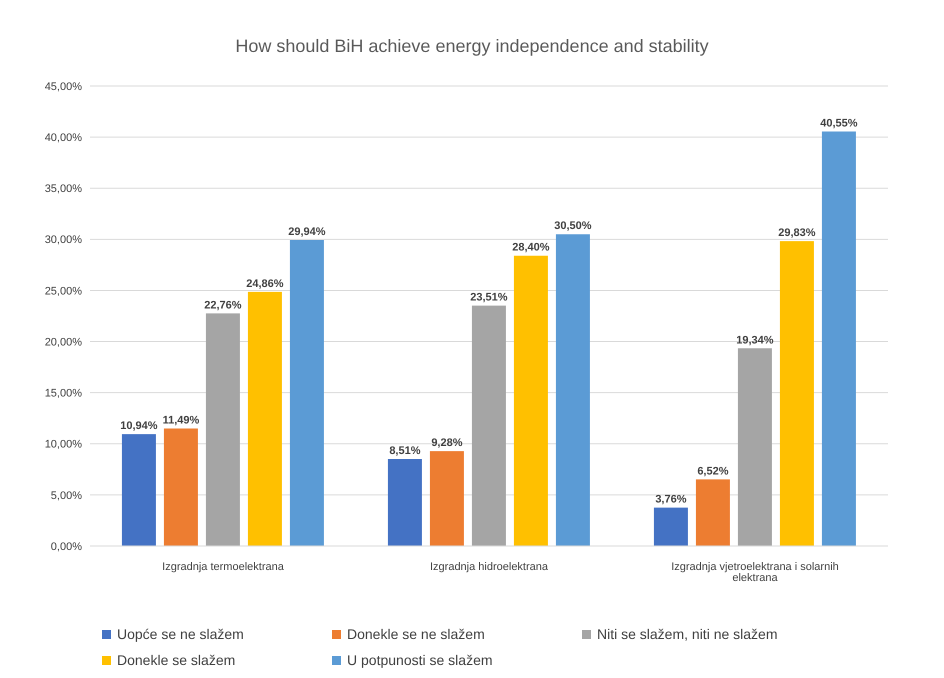 The height and width of the screenshot is (678, 944). I want to click on x-tick-label: Izgradnja termoelektrana, so click(223, 566).